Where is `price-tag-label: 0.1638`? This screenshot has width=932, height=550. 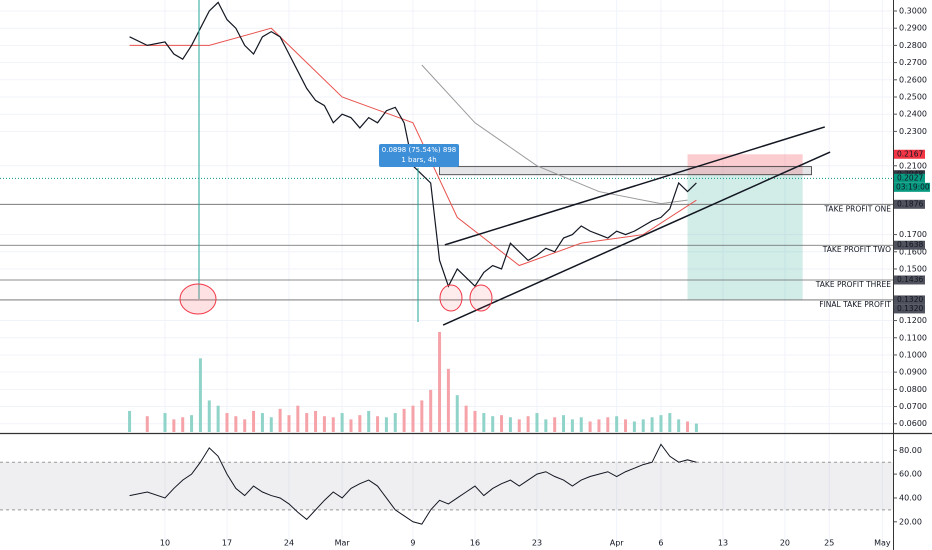
price-tag-label: 0.1638 is located at coordinates (910, 244).